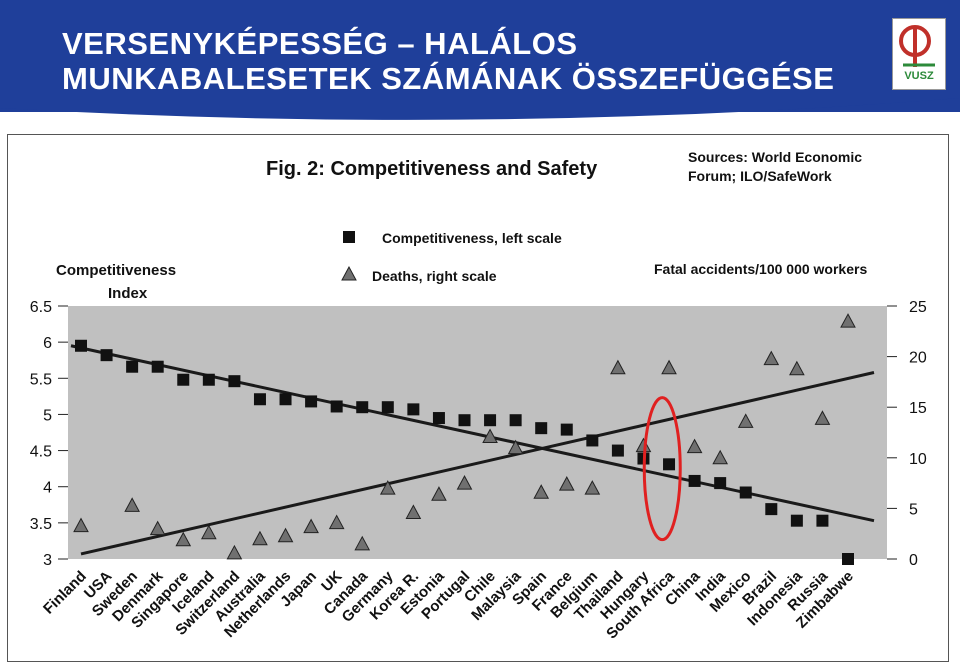  Describe the element at coordinates (128, 293) in the screenshot. I see `left-axis-label-line-2: Index` at that location.